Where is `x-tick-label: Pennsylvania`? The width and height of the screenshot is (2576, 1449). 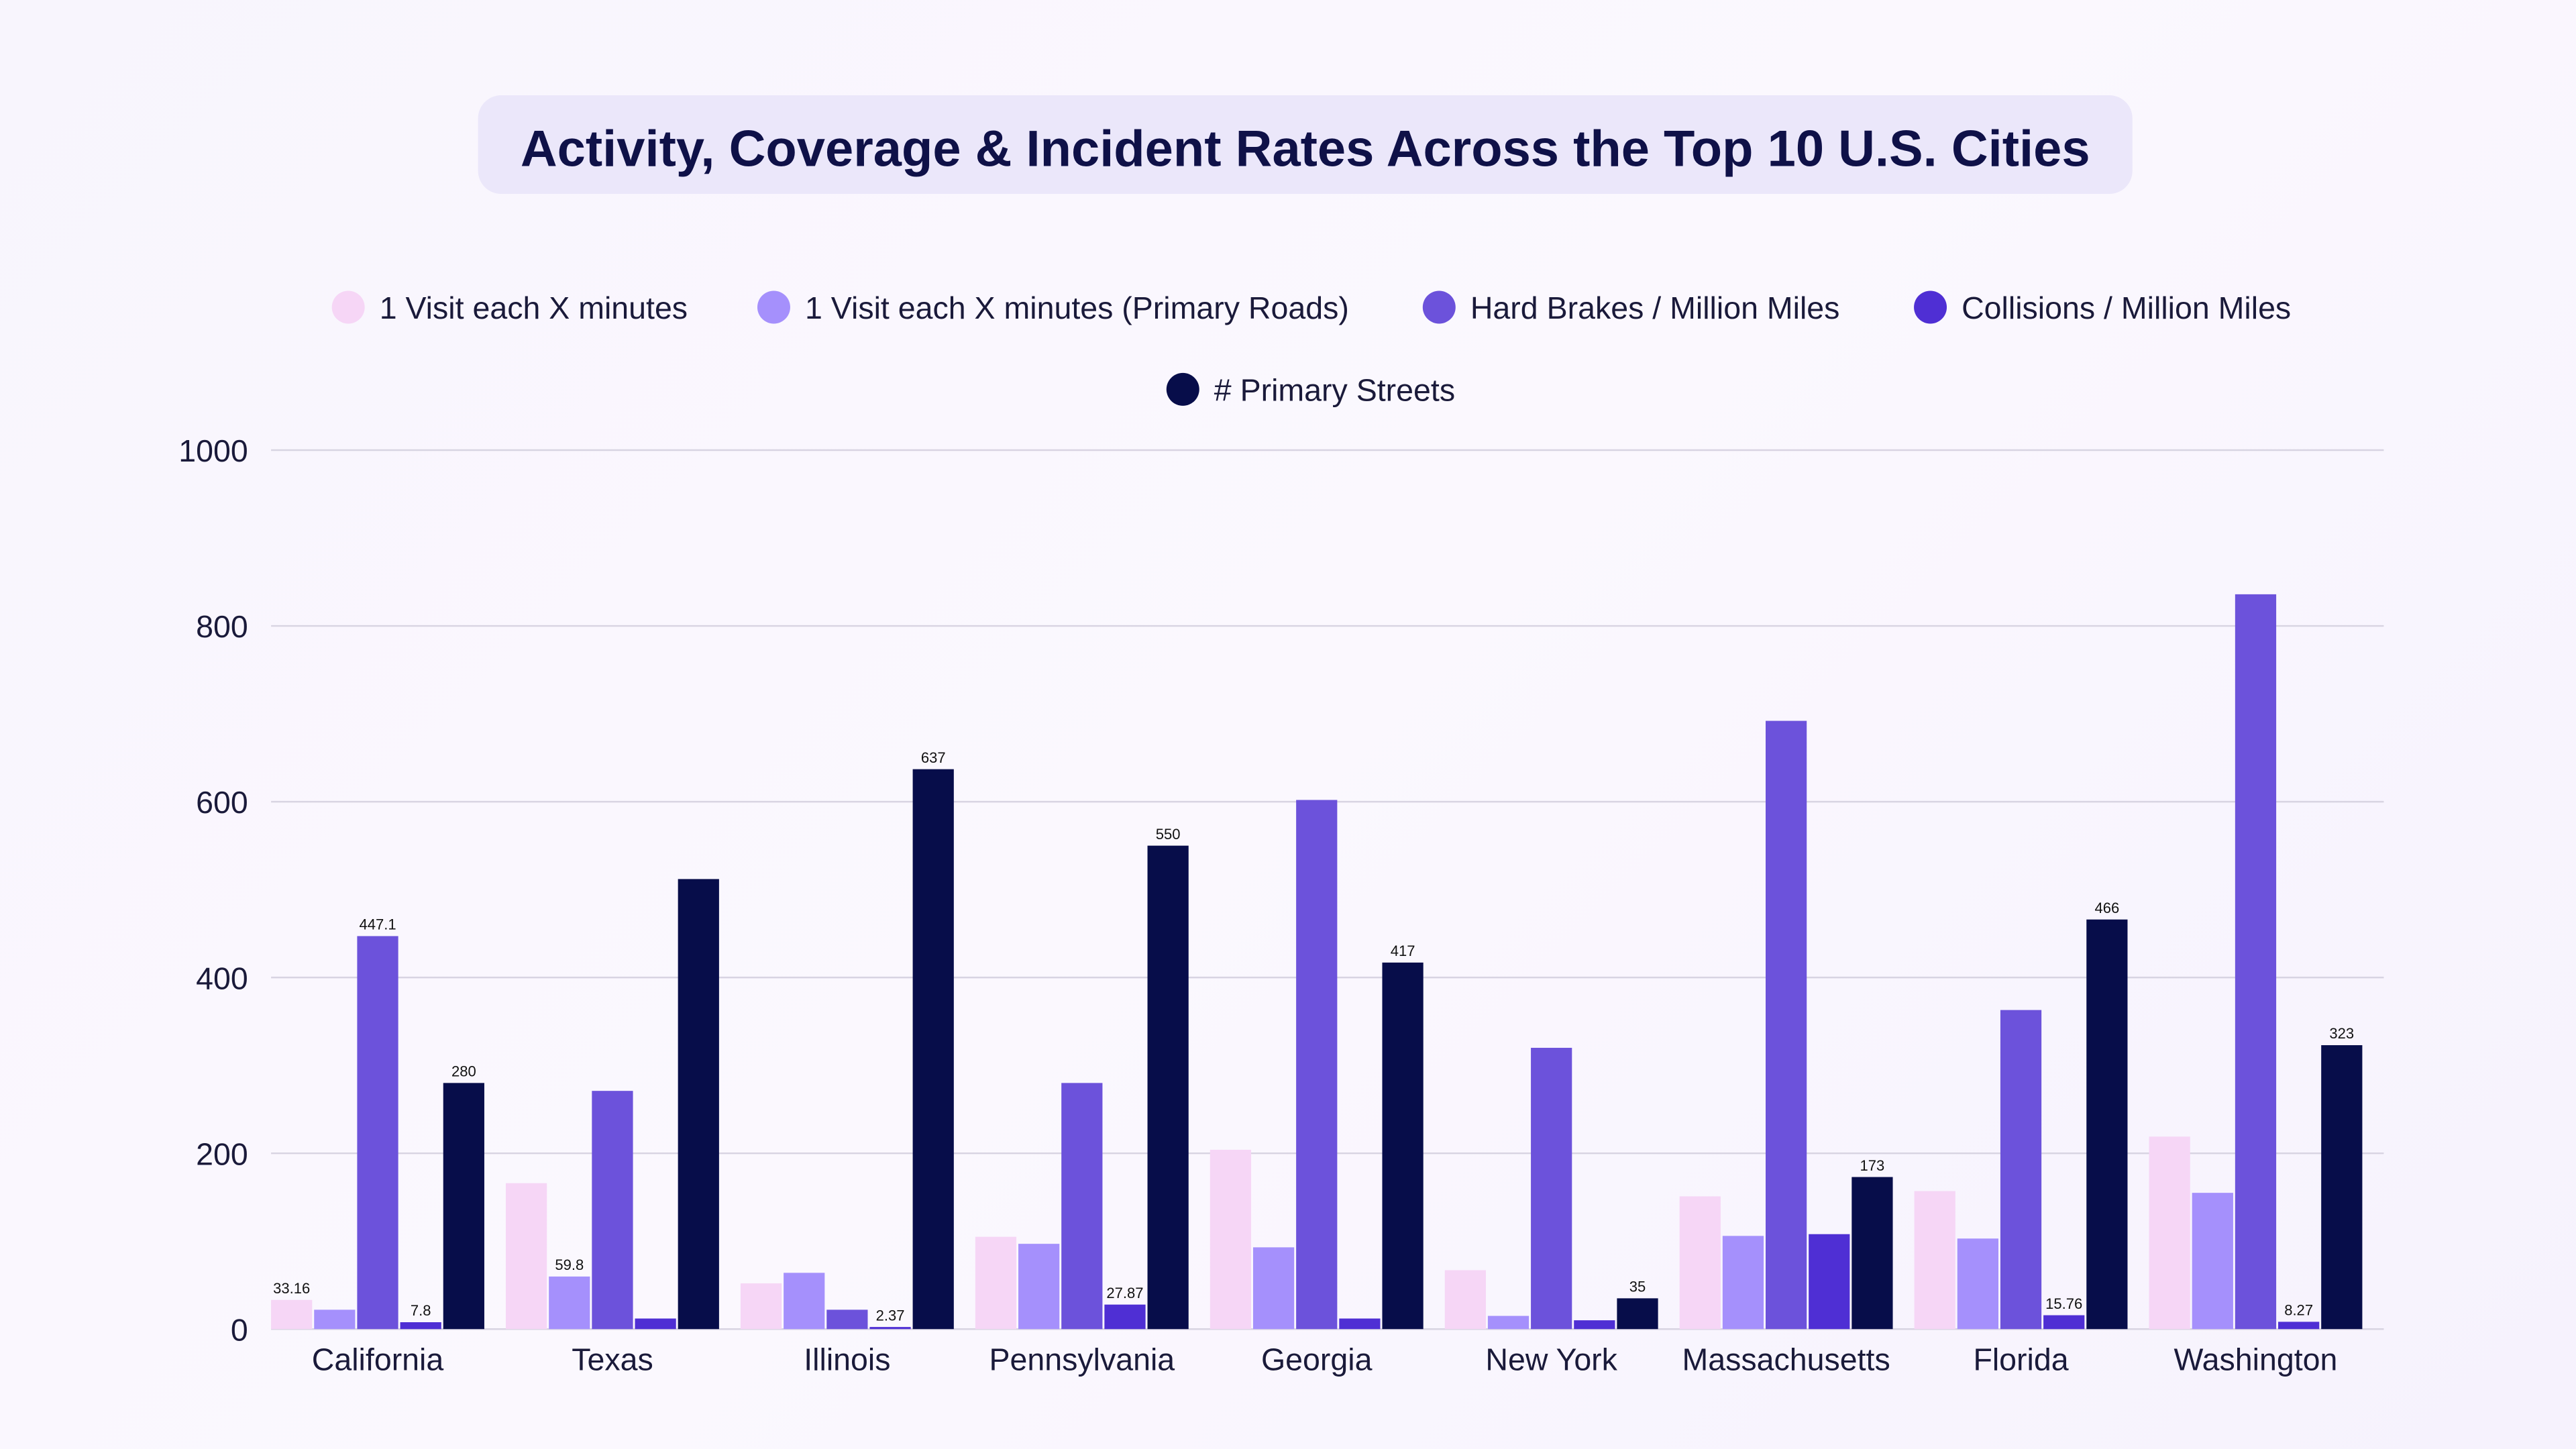
x-tick-label: Pennsylvania is located at coordinates (1082, 1359).